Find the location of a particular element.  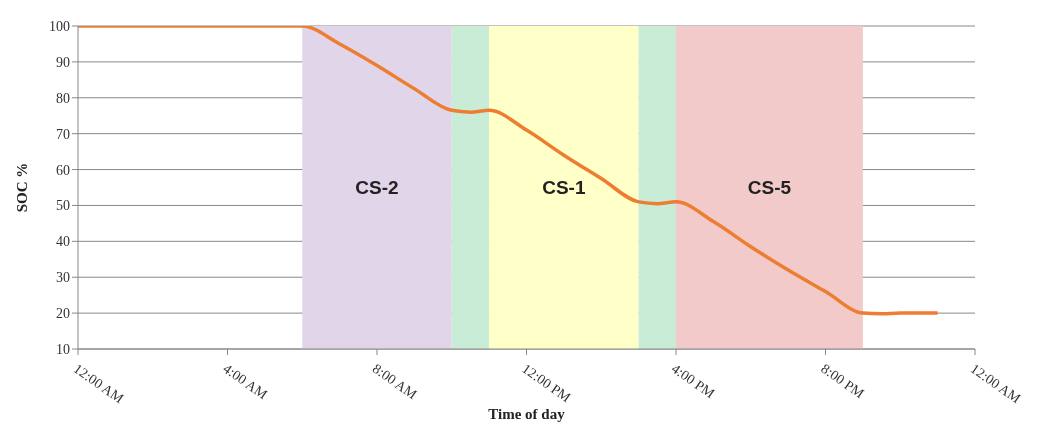

band-label: CS-2 is located at coordinates (377, 188).